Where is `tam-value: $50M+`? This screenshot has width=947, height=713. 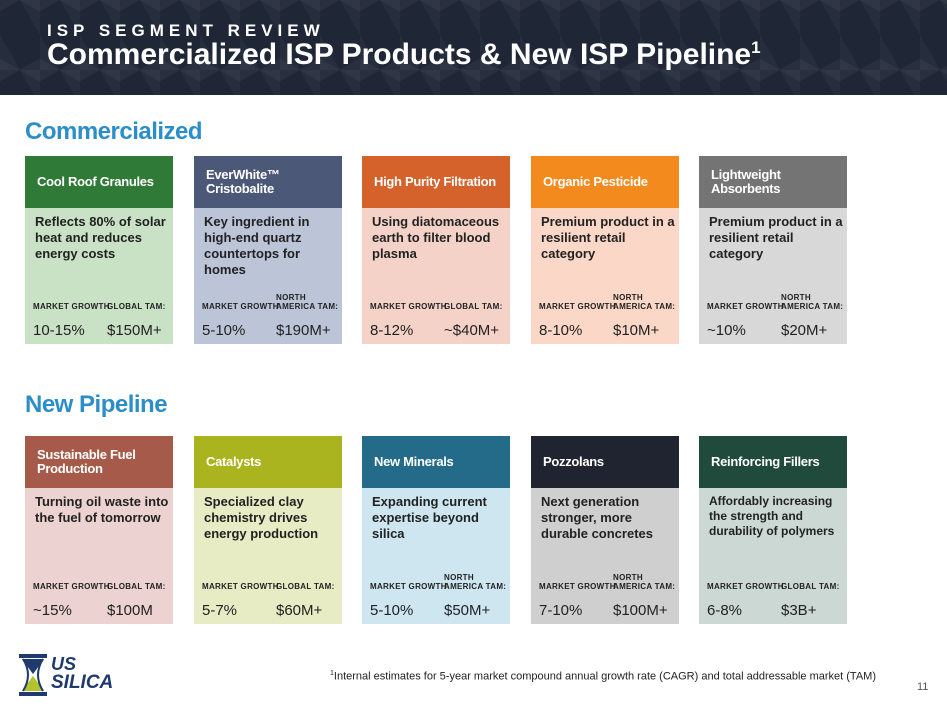 tam-value: $50M+ is located at coordinates (467, 610).